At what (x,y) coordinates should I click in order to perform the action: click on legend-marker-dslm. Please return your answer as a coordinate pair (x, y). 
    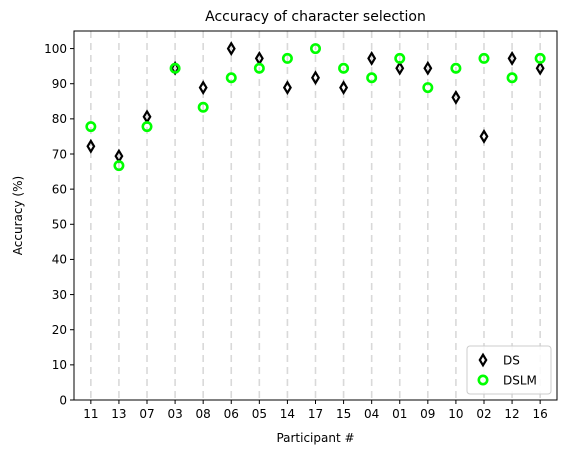
    Looking at the image, I should click on (483, 380).